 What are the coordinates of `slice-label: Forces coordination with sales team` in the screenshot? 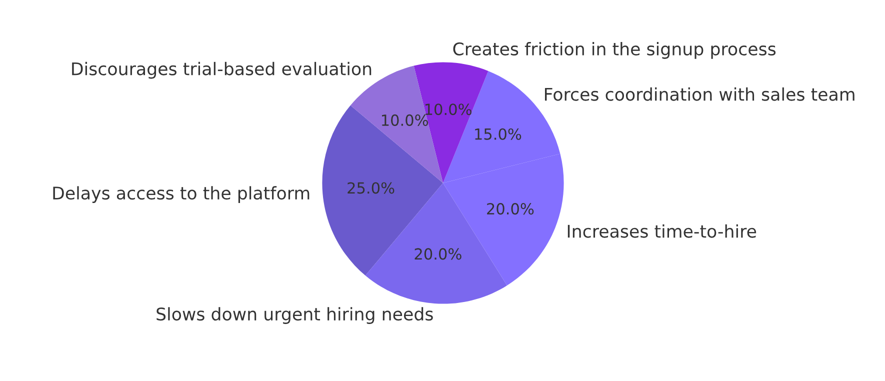 It's located at (699, 94).